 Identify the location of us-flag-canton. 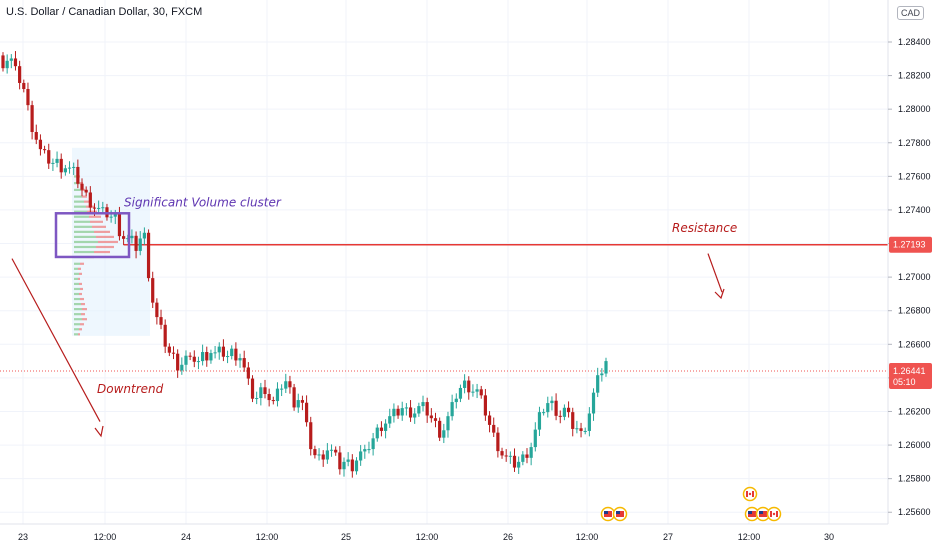
(750, 512).